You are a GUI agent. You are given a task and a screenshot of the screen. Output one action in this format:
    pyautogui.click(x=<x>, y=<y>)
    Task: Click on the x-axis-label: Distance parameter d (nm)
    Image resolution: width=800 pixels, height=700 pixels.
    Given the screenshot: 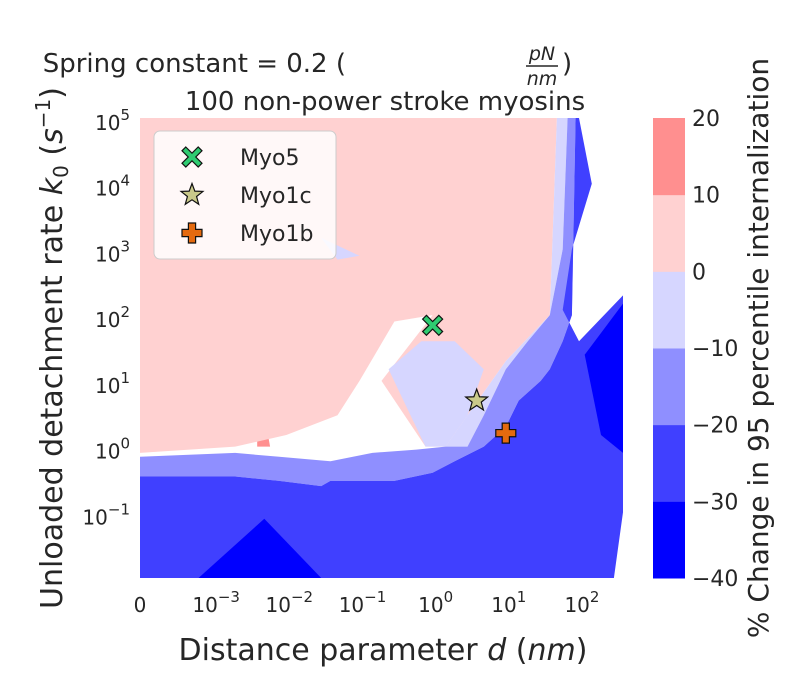 What is the action you would take?
    pyautogui.click(x=383, y=650)
    